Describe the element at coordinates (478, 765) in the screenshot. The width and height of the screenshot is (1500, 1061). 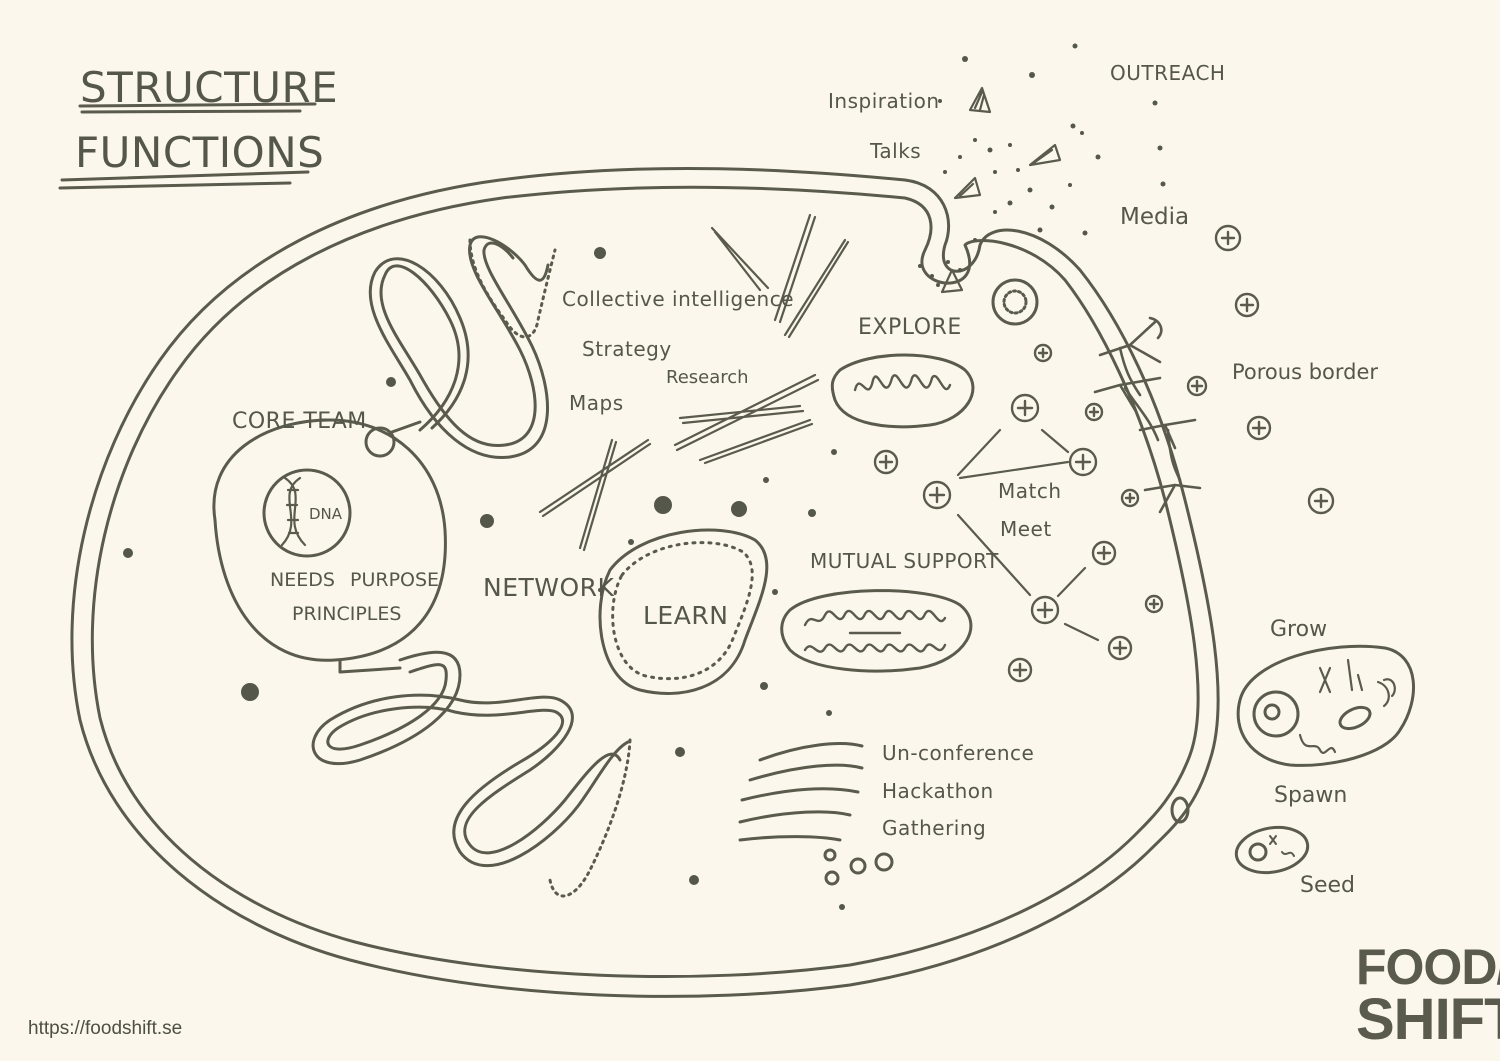
I see `er-bottom-loop-inner` at that location.